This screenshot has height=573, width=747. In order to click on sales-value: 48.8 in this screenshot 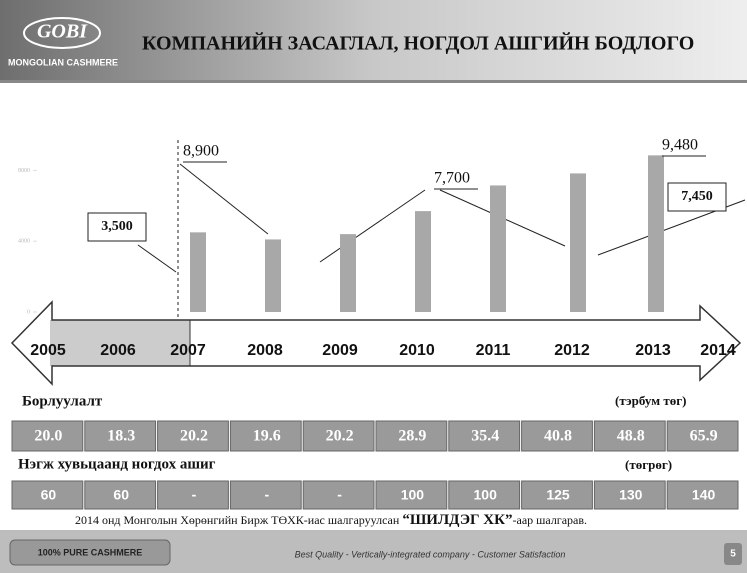, I will do `click(631, 436)`.